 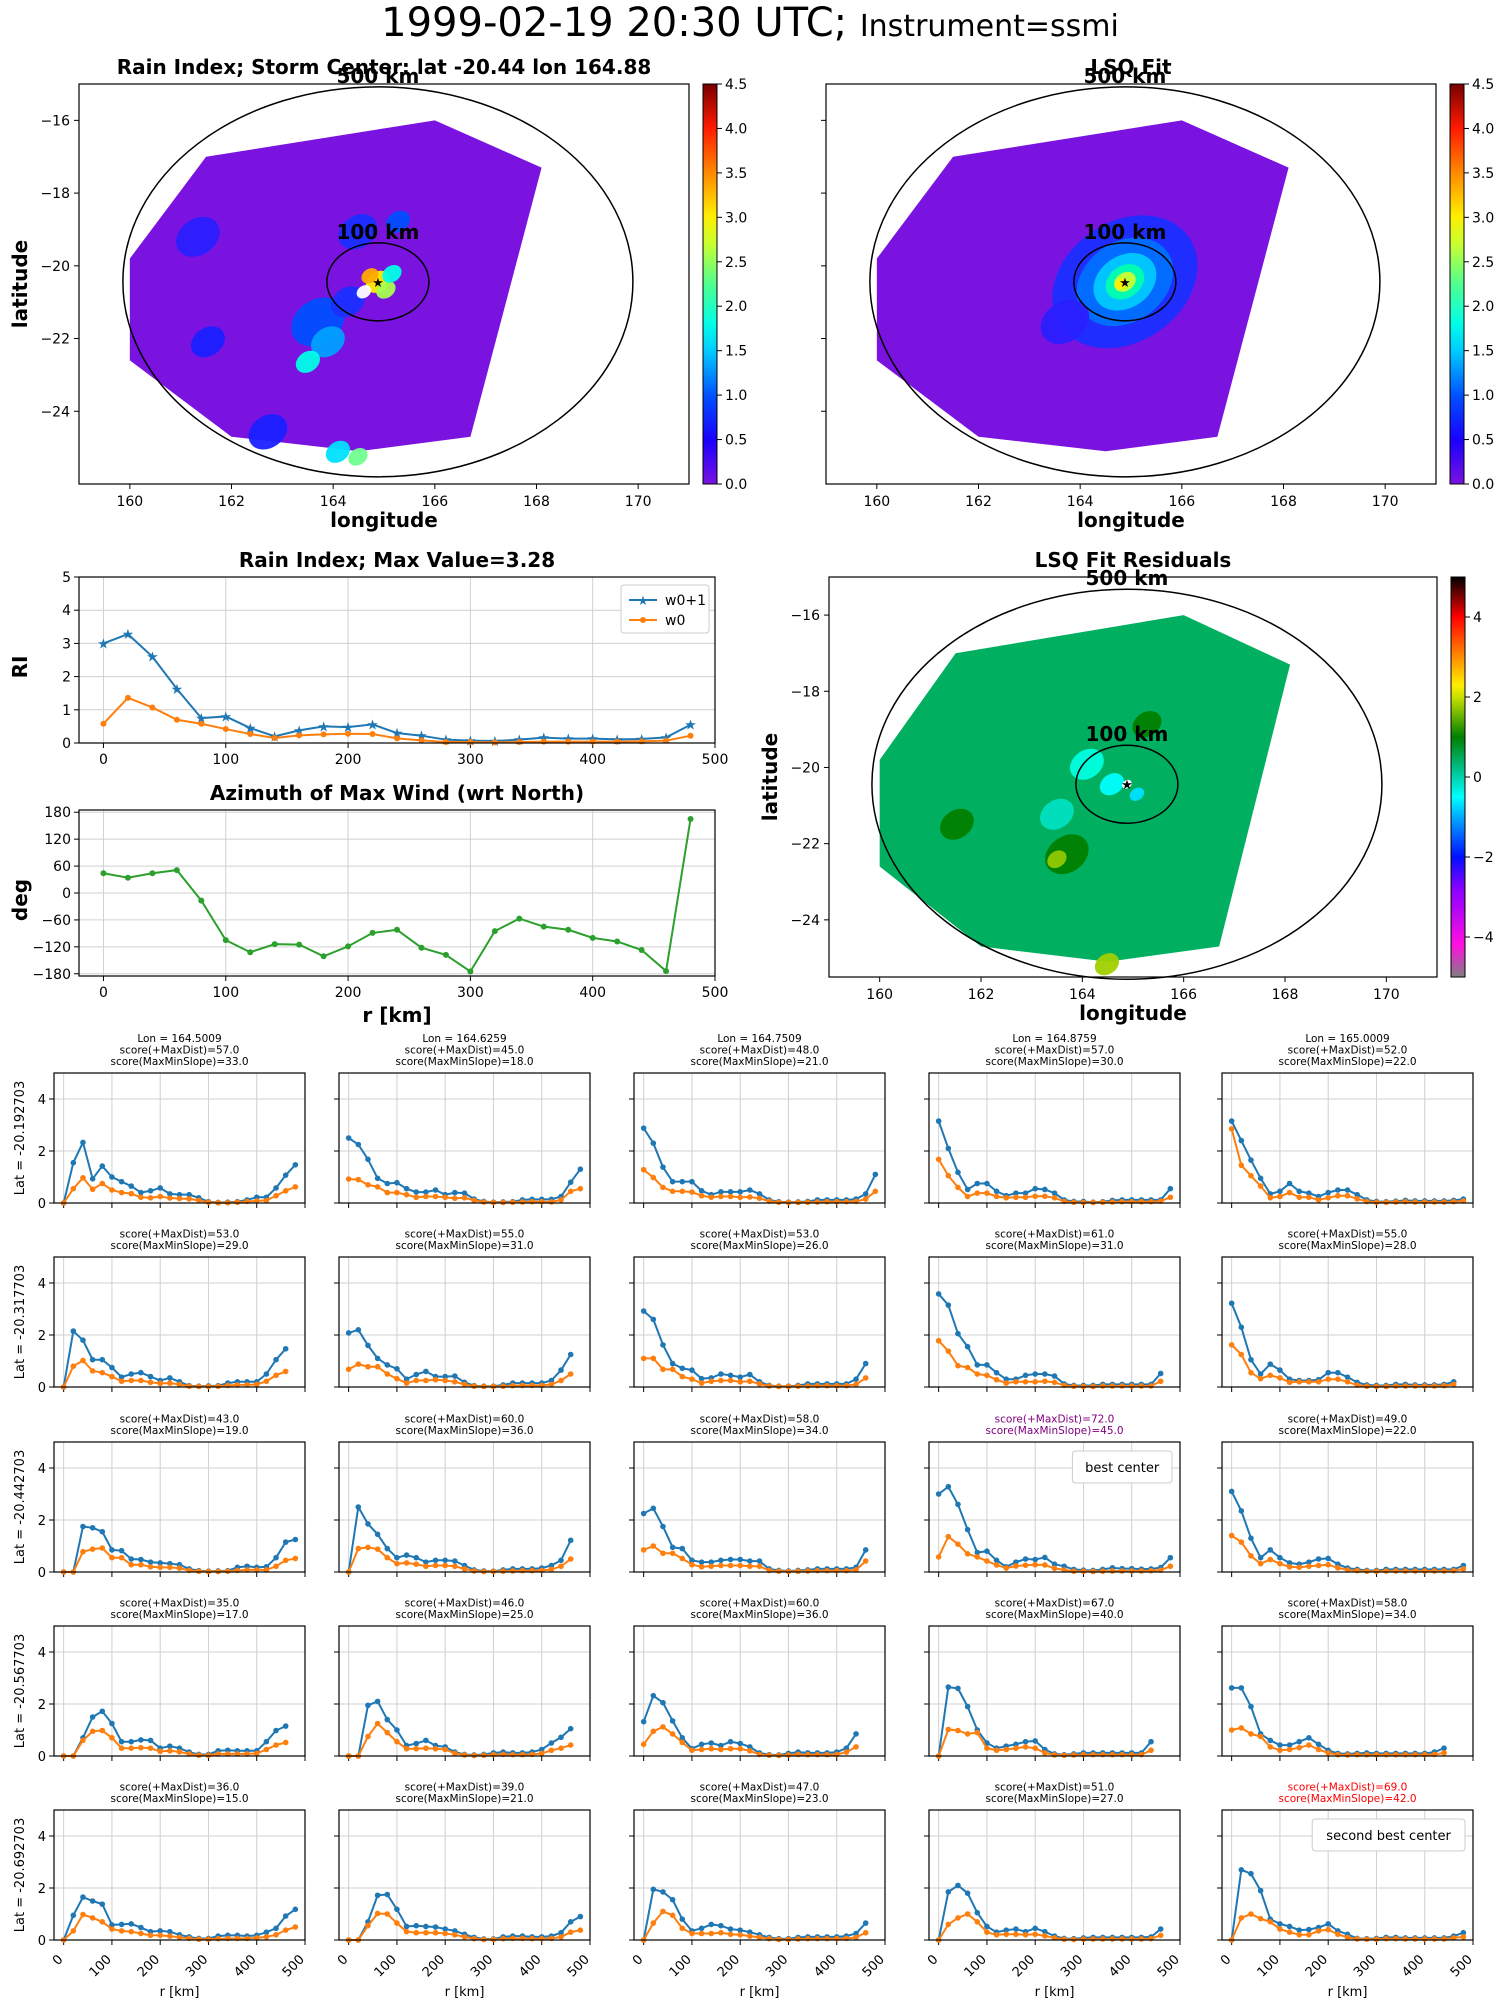 What do you see at coordinates (1085, 788) in the screenshot?
I see `swath-area` at bounding box center [1085, 788].